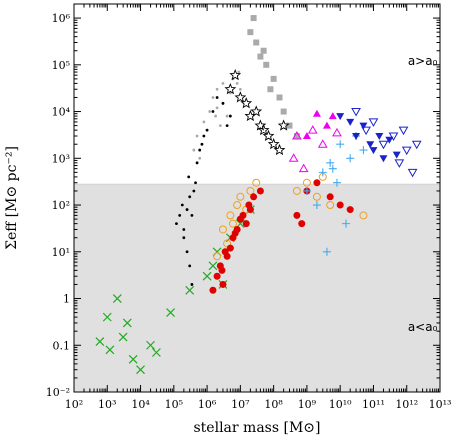  I want to click on x-tick-label: 10¹⁰, so click(340, 404).